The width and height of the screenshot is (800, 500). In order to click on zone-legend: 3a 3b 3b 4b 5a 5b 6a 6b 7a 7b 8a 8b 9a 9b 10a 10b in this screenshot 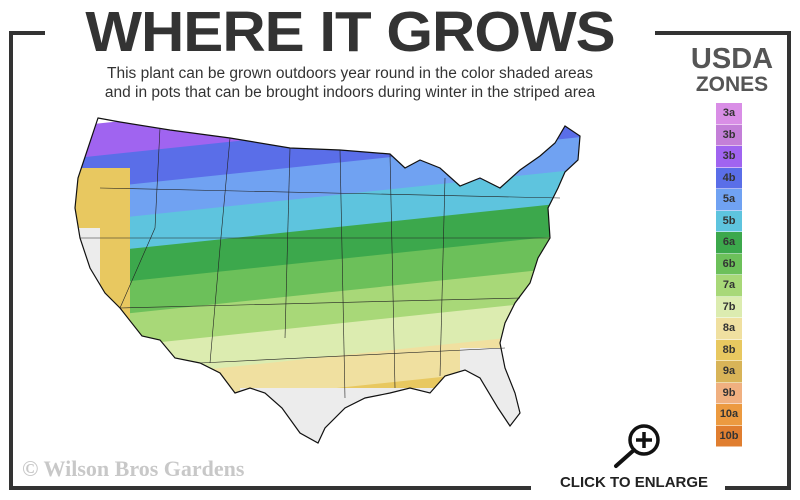, I will do `click(729, 275)`.